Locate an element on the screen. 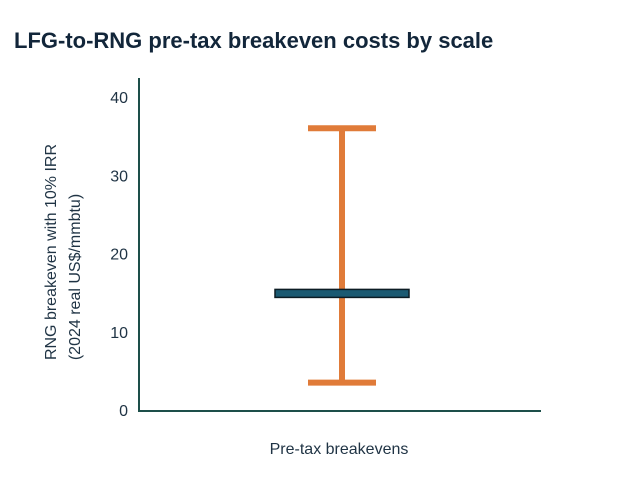  central-estimate-bar is located at coordinates (342, 293).